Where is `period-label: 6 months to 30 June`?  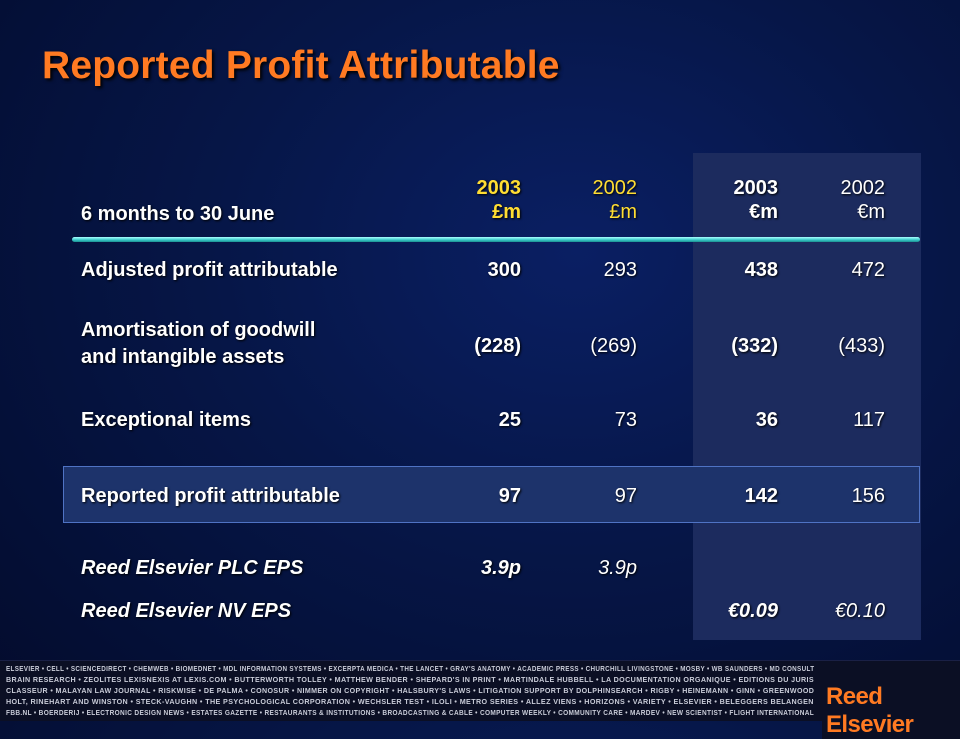 period-label: 6 months to 30 June is located at coordinates (178, 214).